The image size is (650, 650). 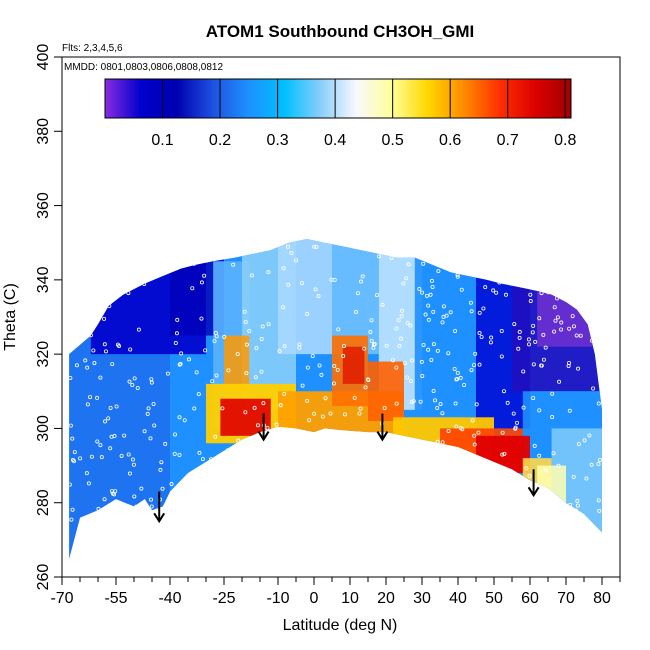 I want to click on y-tick-label: 400, so click(x=43, y=57).